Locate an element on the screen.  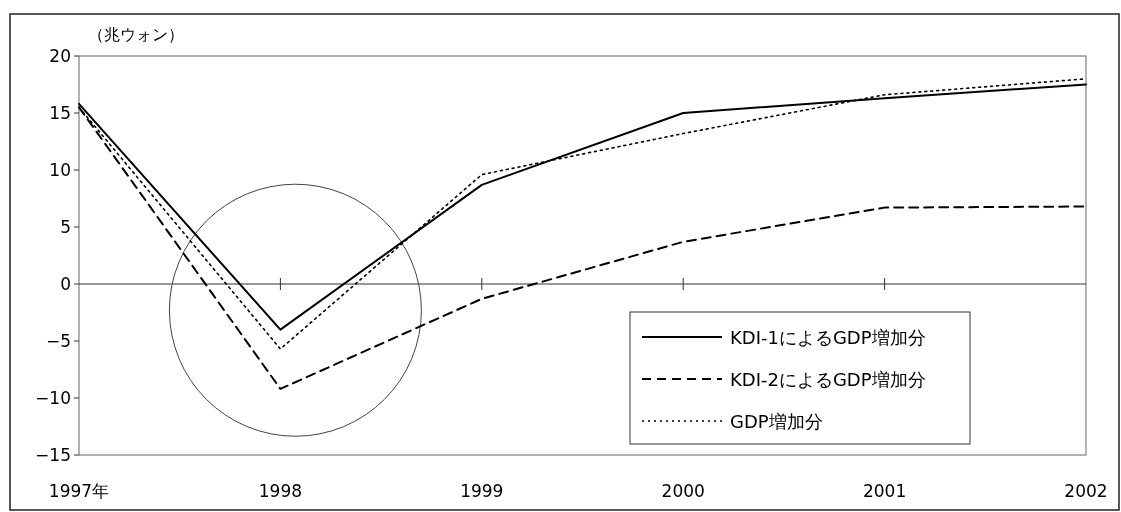
y-tick-label: 10 is located at coordinates (60, 170).